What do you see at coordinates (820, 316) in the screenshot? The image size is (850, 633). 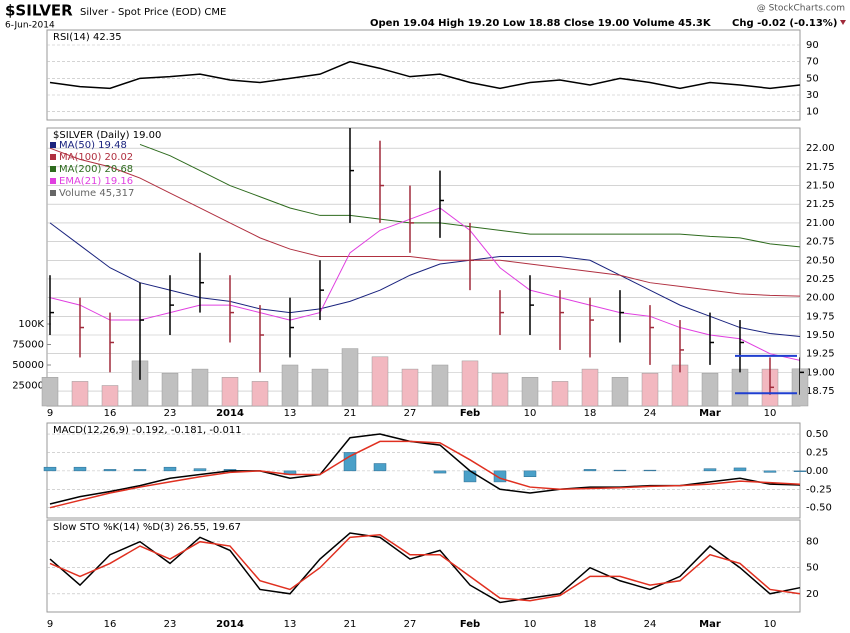 I see `y-tick-label: 19.75` at bounding box center [820, 316].